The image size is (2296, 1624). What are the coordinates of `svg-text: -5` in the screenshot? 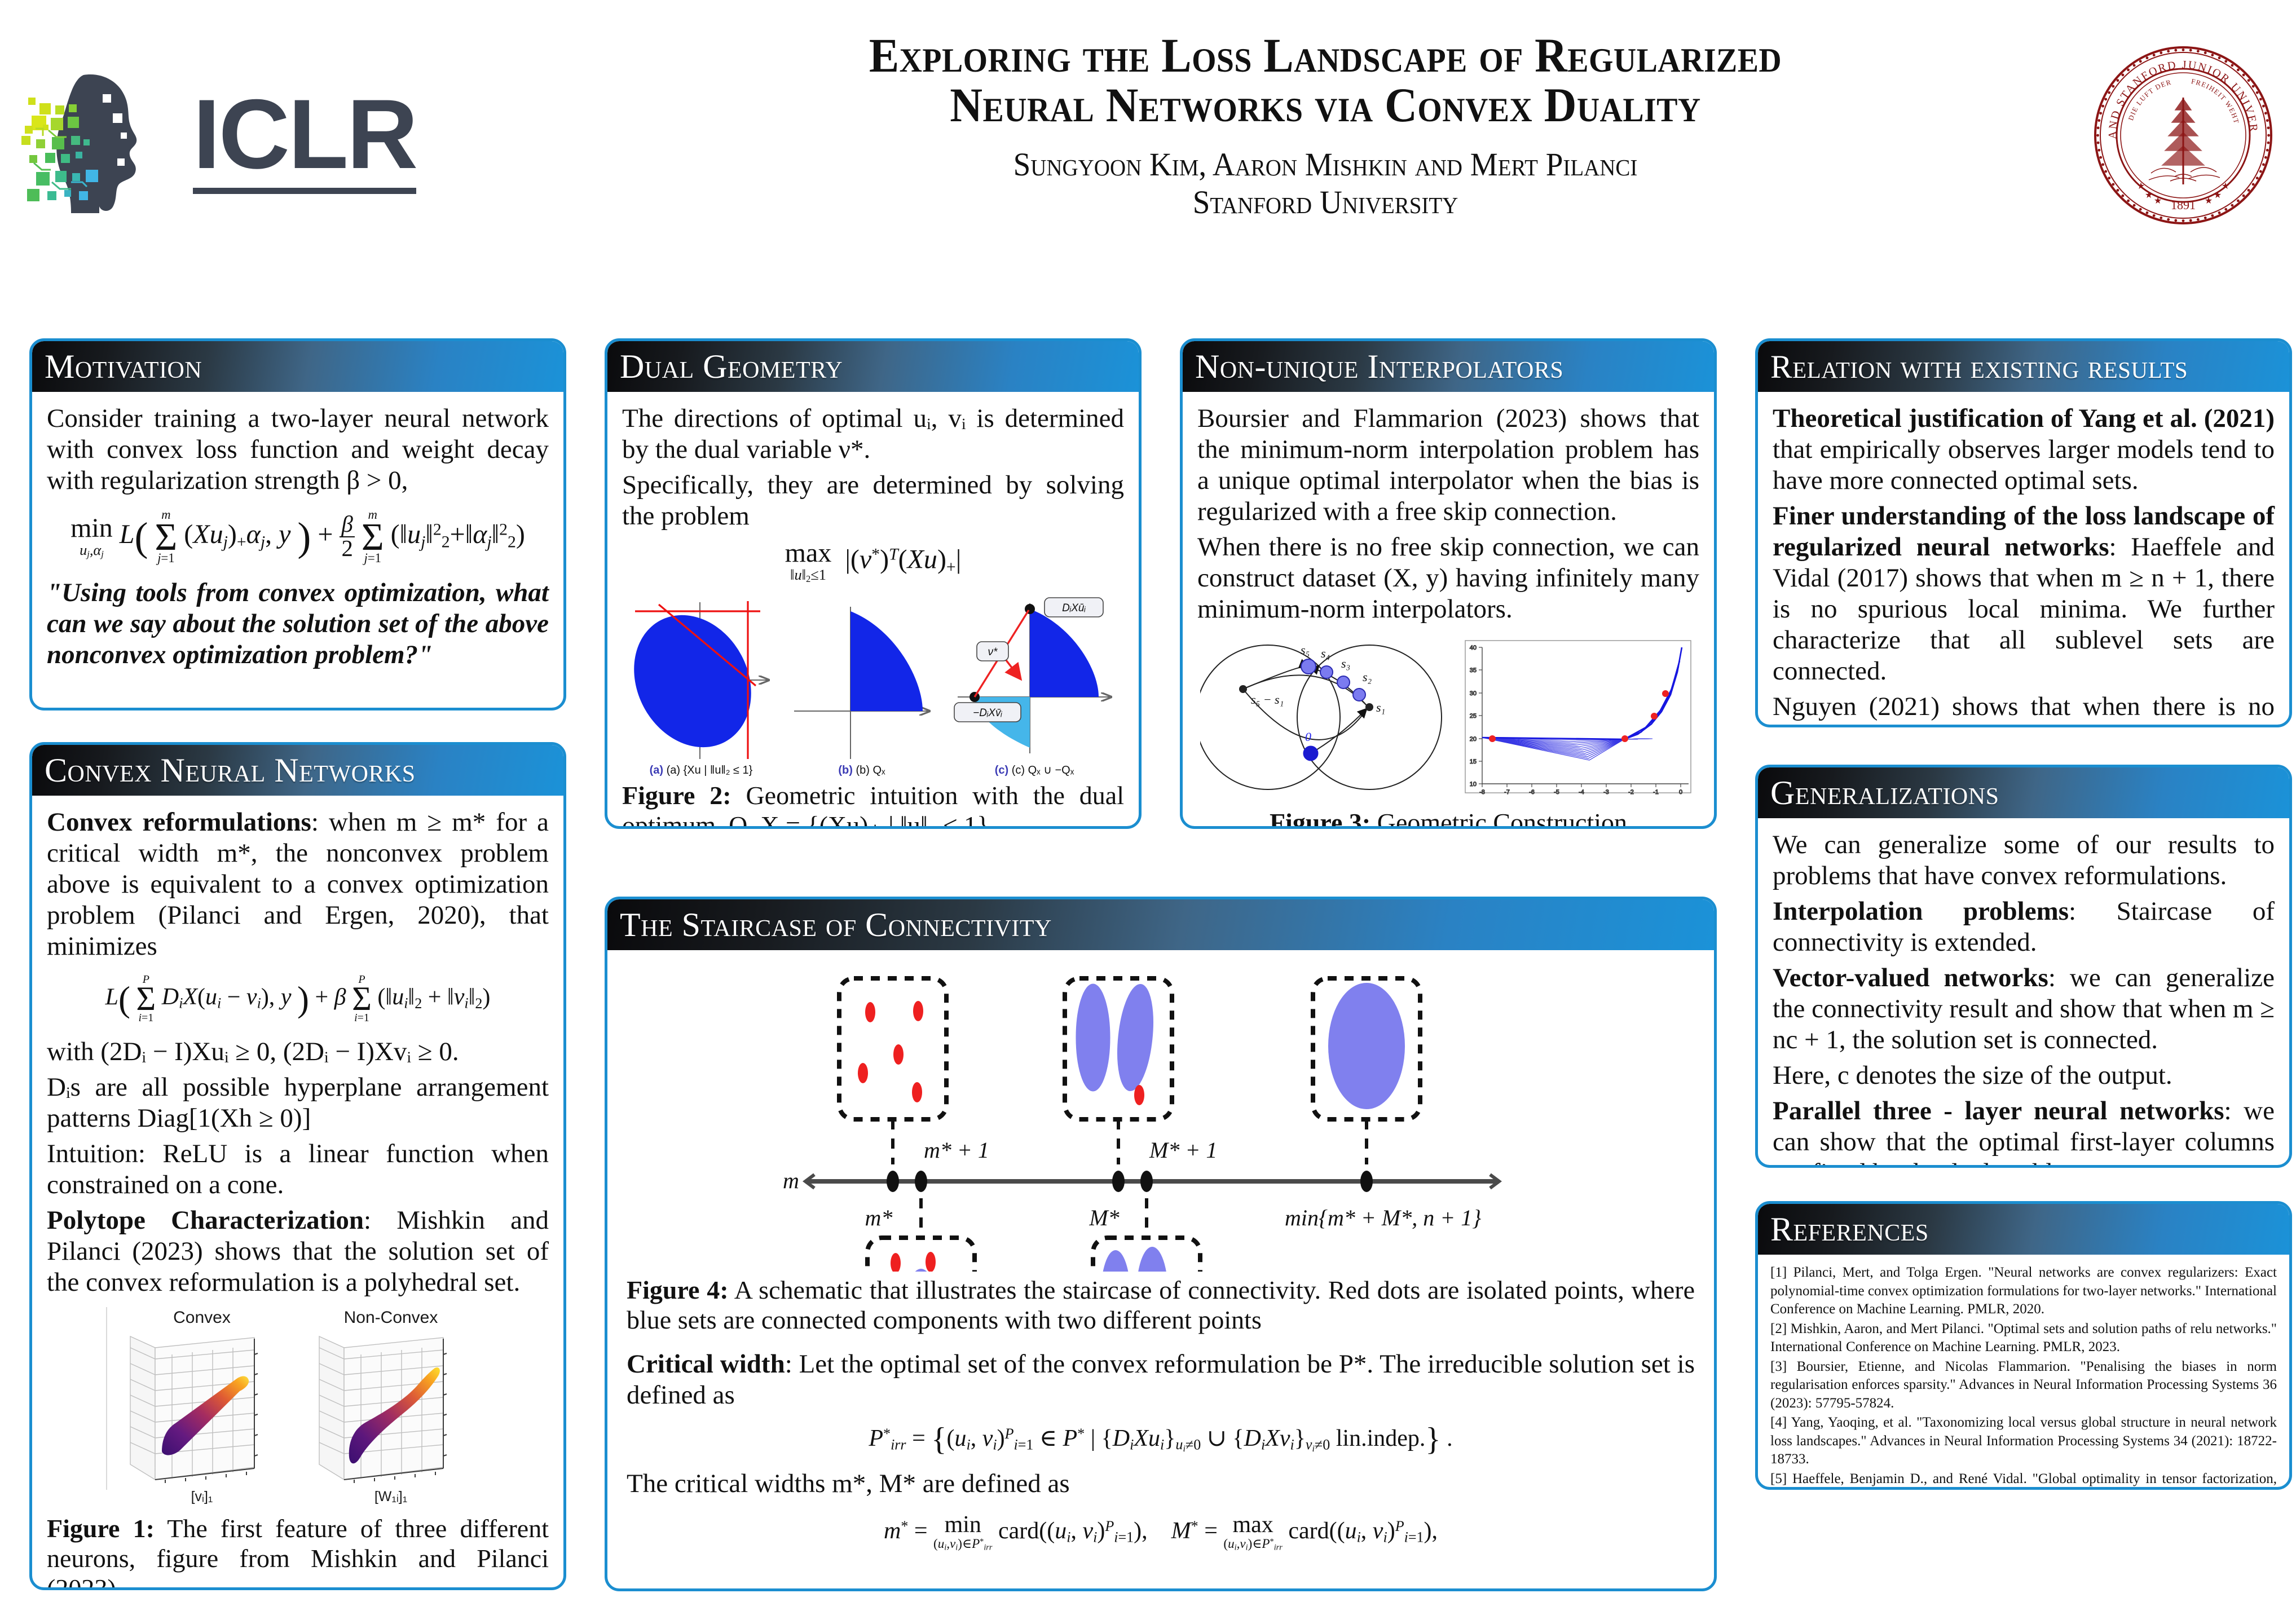 It's located at (1557, 792).